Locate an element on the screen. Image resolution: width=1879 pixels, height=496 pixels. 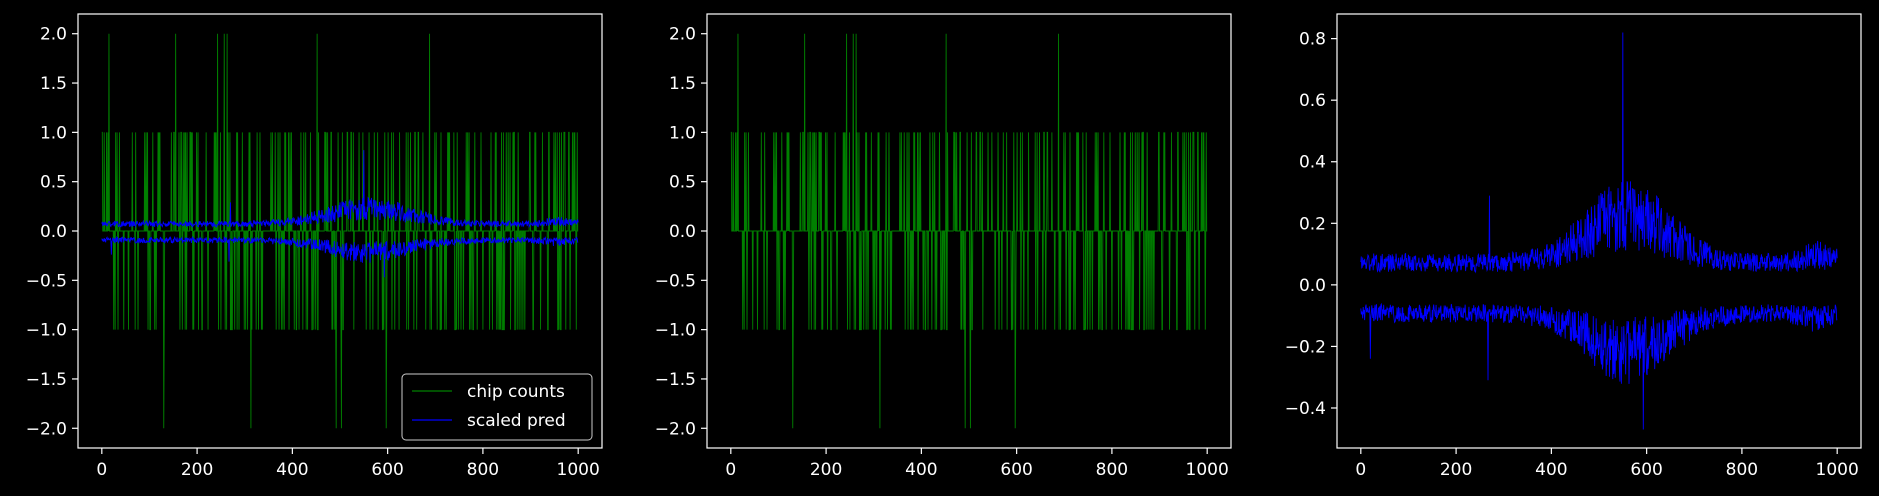
legend-label-scaled-pred: scaled pred is located at coordinates (516, 421).